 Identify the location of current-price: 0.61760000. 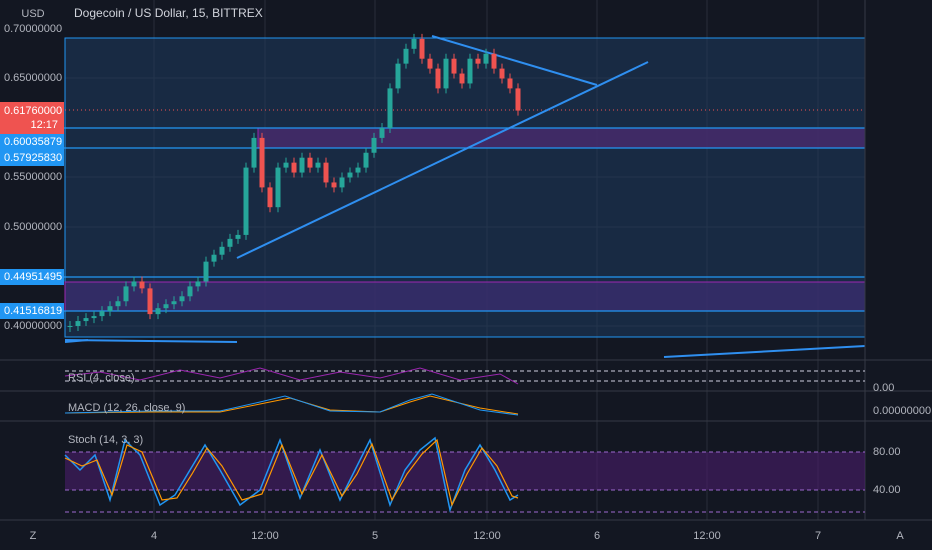
(33, 111).